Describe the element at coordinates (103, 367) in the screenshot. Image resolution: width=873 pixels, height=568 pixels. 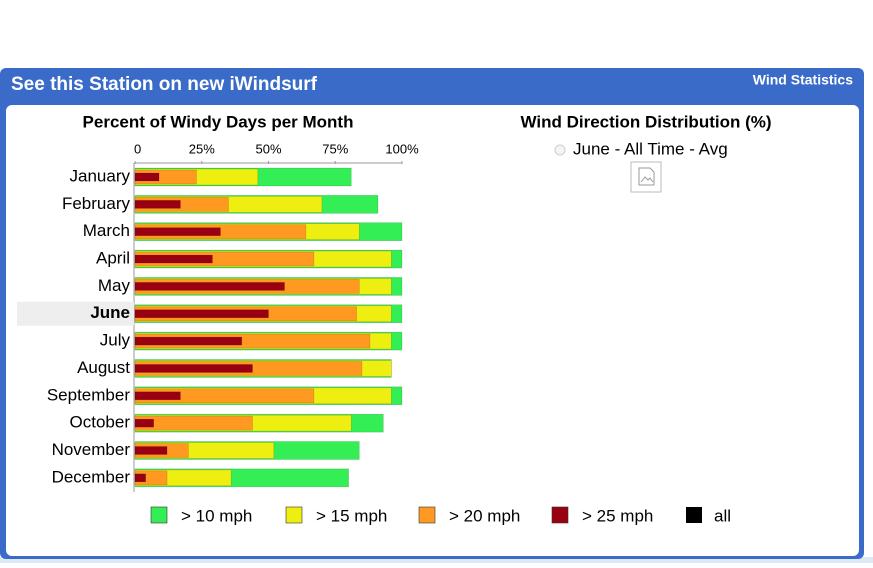
I see `y-tick-label: August` at that location.